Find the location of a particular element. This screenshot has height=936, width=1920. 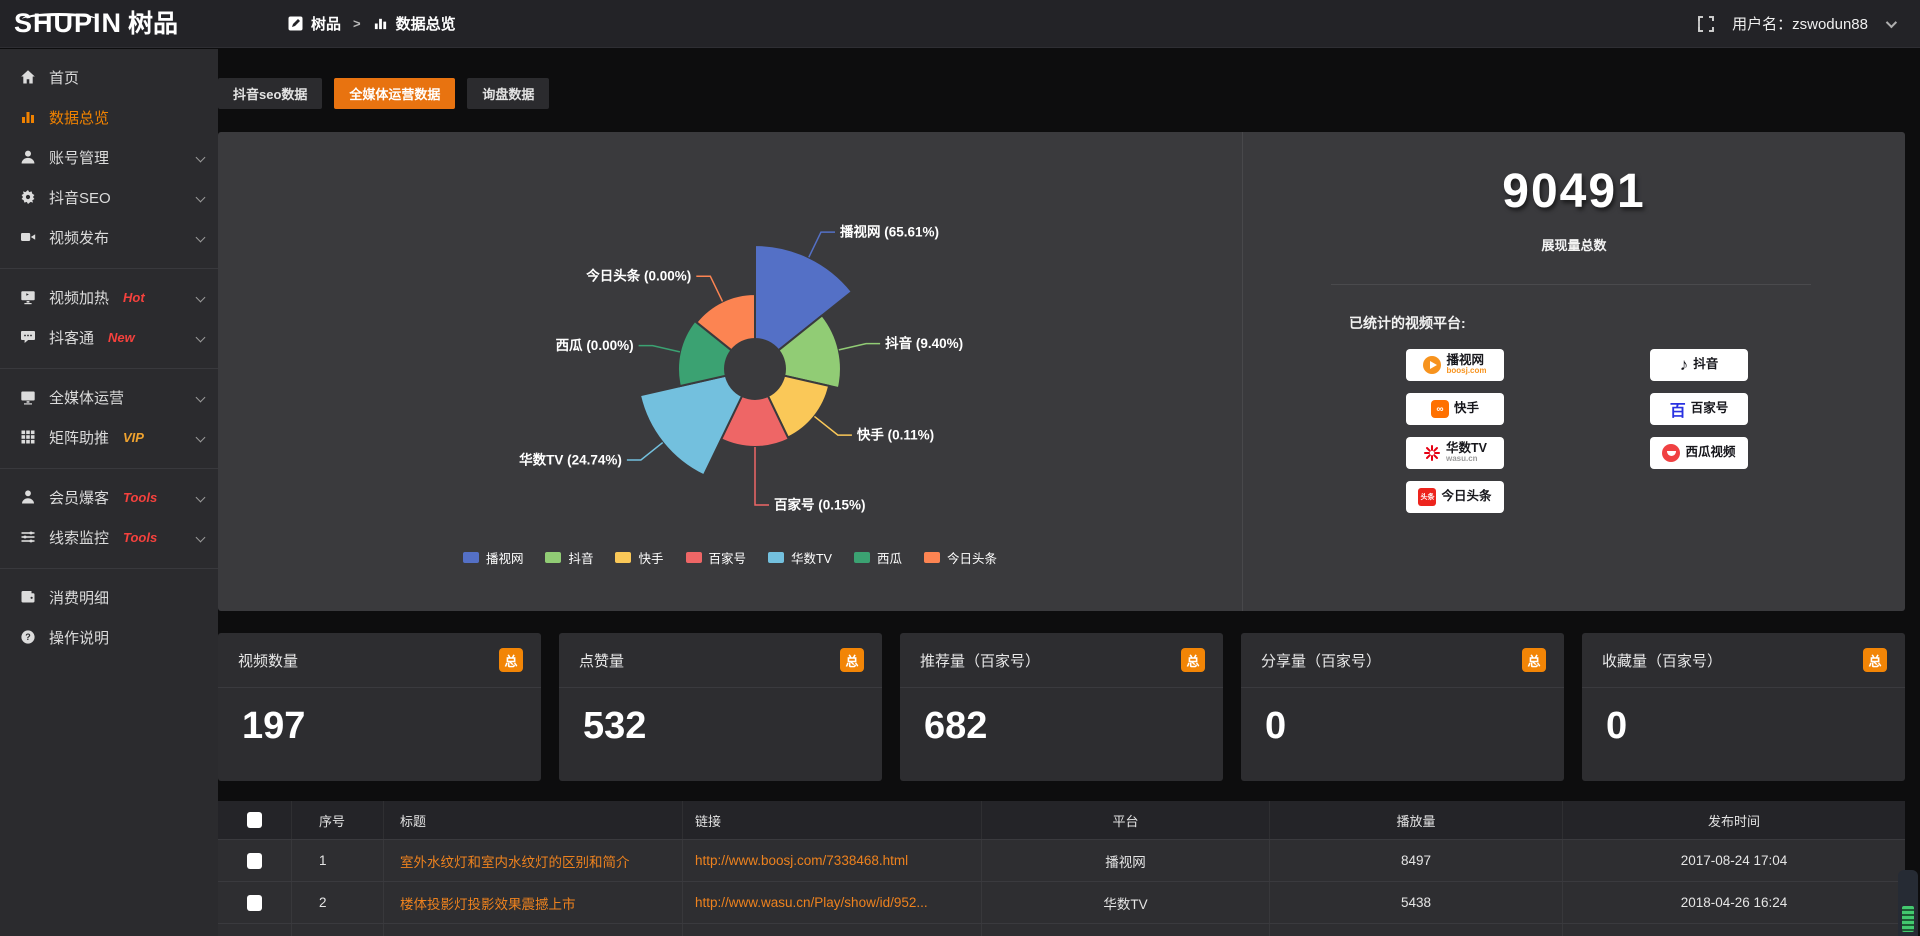

row-checkbox-cell is located at coordinates (255, 902).